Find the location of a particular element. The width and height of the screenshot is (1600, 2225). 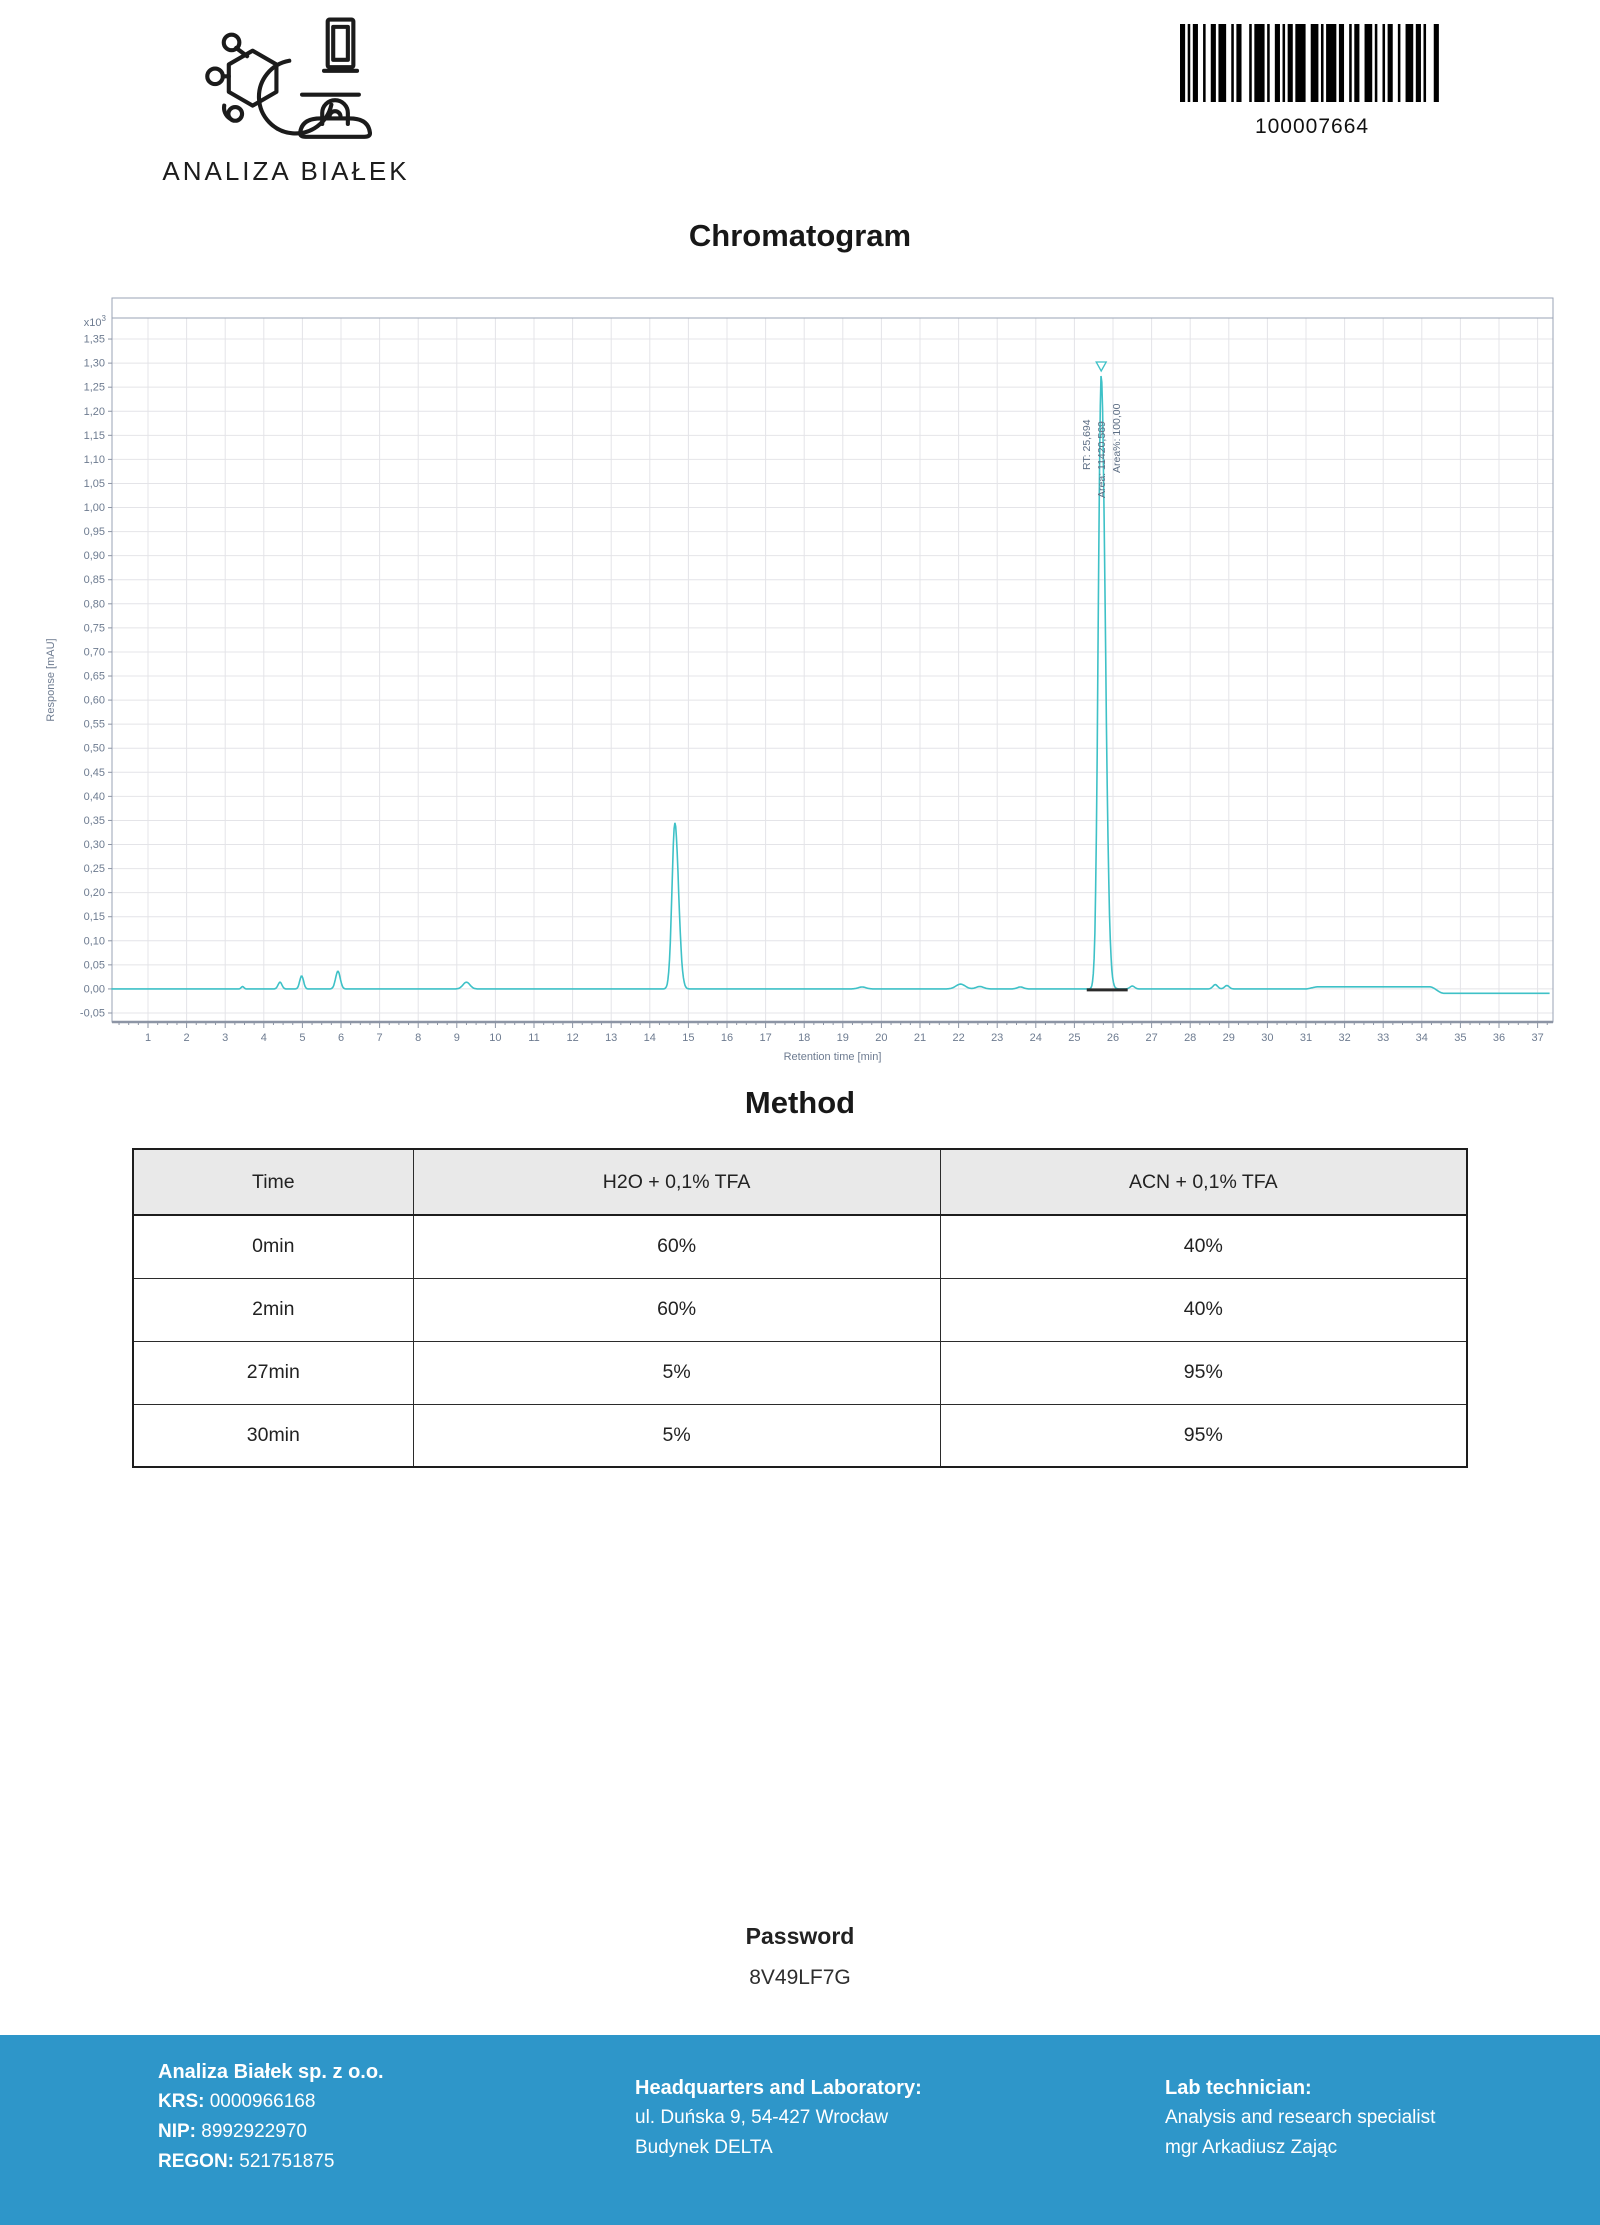

y-tick-label: 0,50 is located at coordinates (94, 749).